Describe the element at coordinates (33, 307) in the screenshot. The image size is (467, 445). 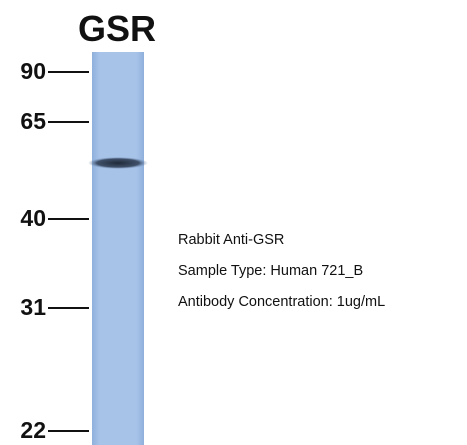
I see `marker-label: 31` at that location.